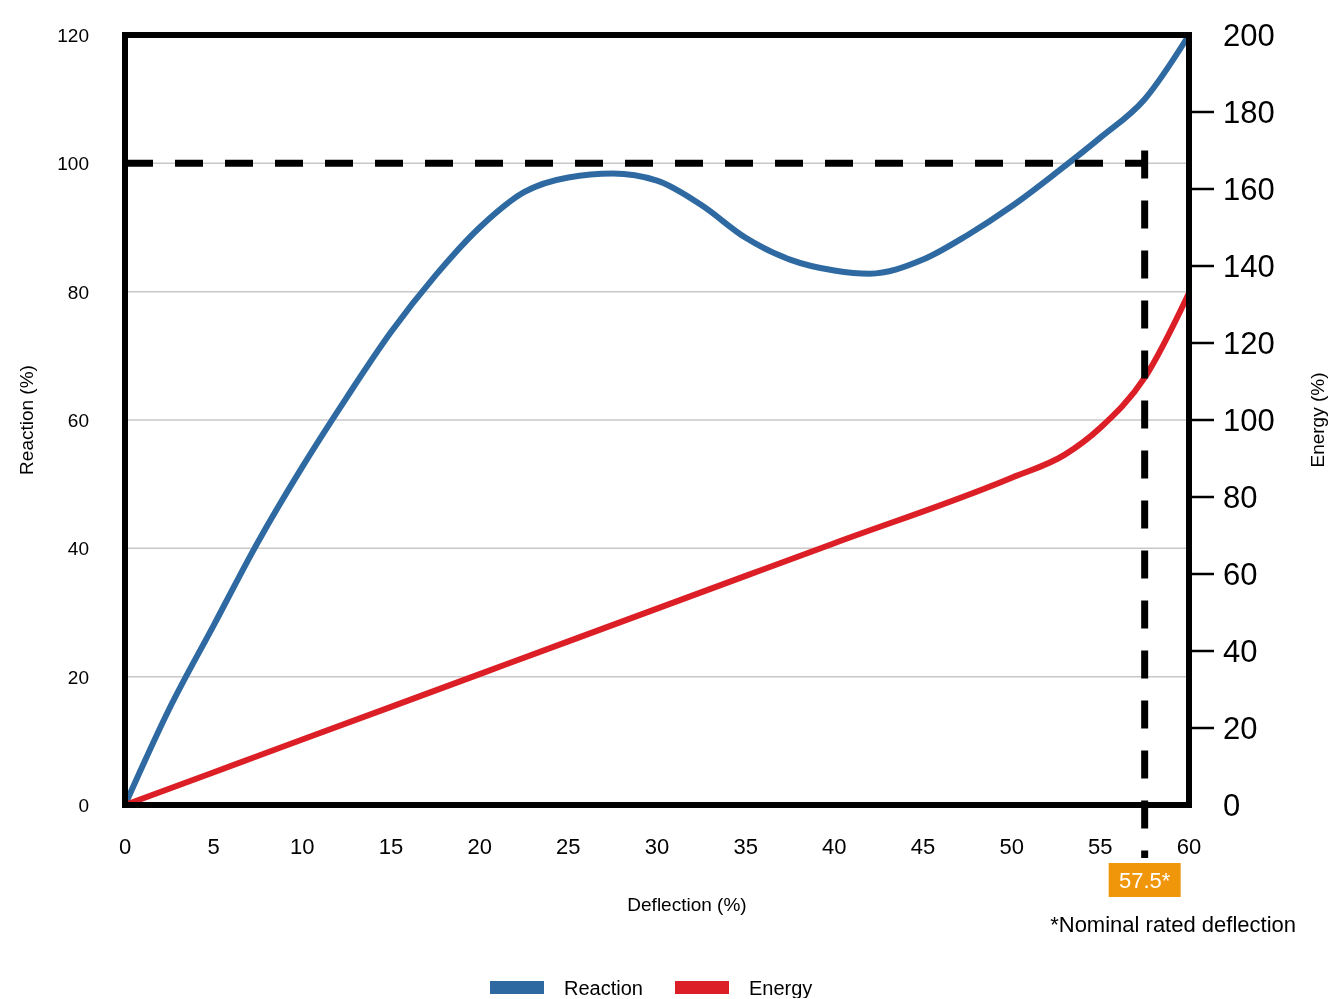 The image size is (1339, 999). Describe the element at coordinates (1189, 846) in the screenshot. I see `x-tick-label: 60` at that location.